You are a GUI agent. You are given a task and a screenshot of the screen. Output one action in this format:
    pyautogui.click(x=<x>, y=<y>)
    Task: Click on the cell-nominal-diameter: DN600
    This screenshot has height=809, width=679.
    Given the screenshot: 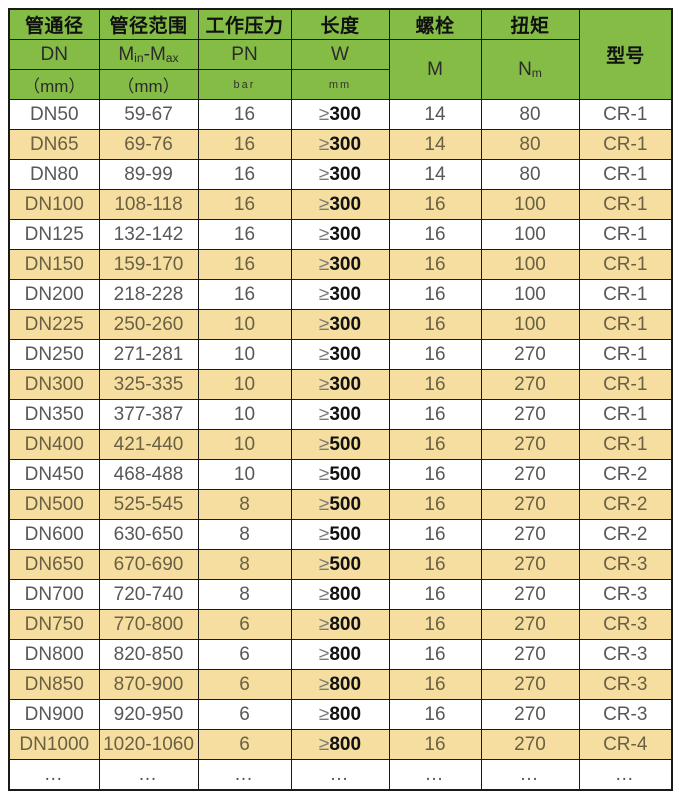 What is the action you would take?
    pyautogui.click(x=54, y=534)
    